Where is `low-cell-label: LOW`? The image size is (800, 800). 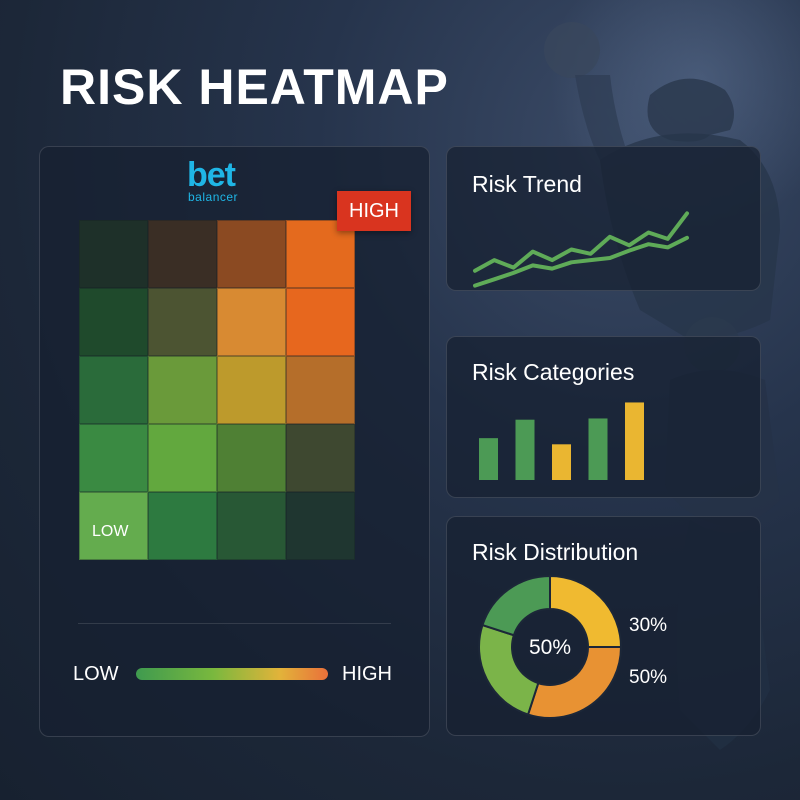
low-cell-label: LOW is located at coordinates (110, 531).